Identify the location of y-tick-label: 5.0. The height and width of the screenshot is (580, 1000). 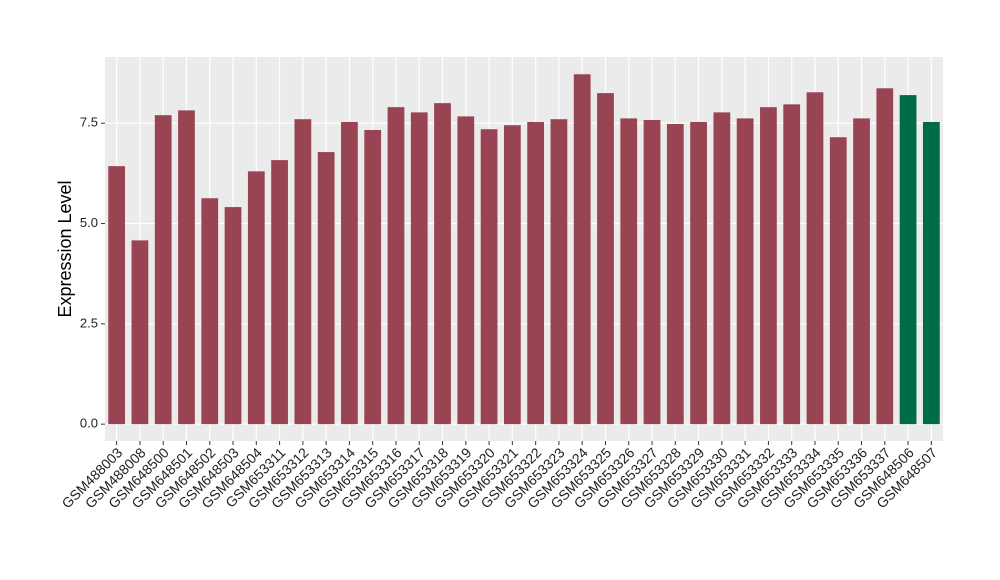
(89, 222).